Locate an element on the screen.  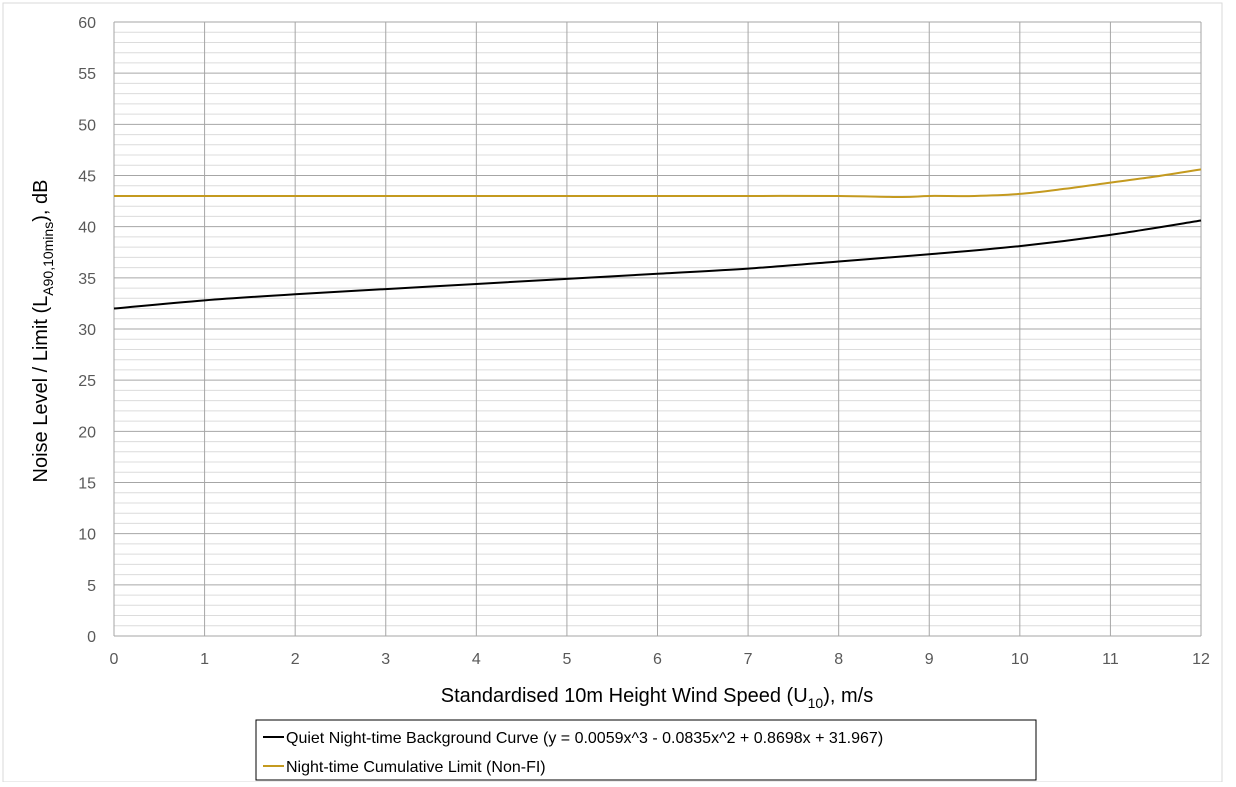
y-tick-label: 5 is located at coordinates (91, 586).